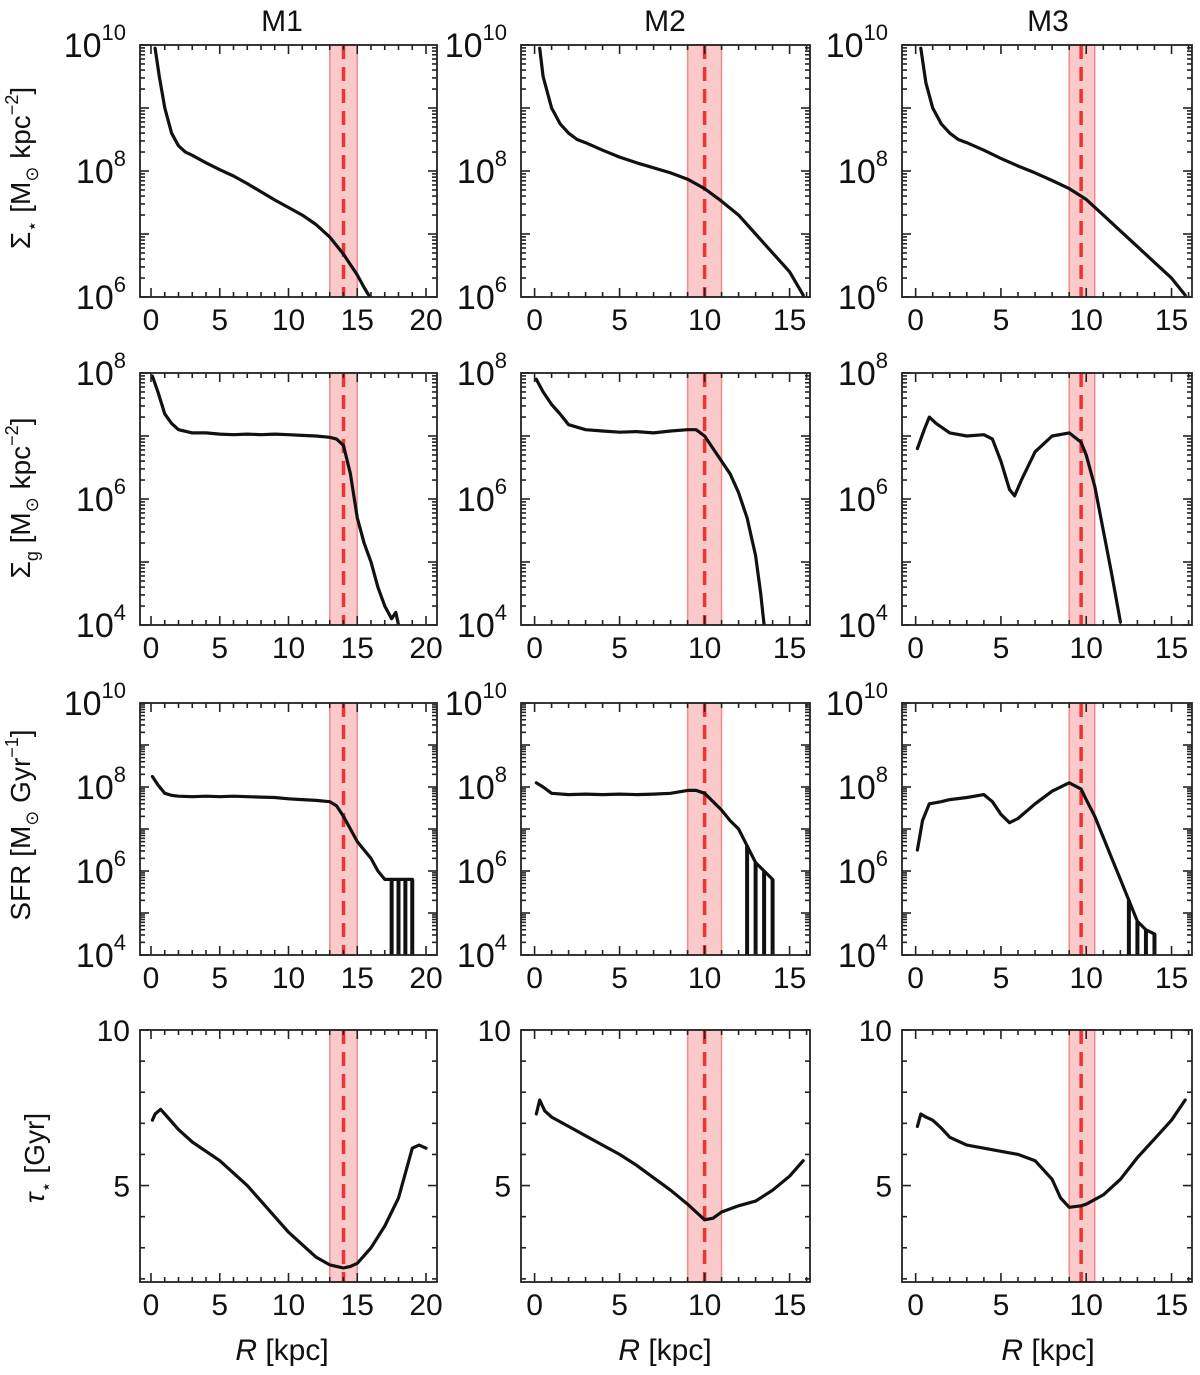  What do you see at coordinates (20, 201) in the screenshot?
I see `y-label-unit-pre: [M` at bounding box center [20, 201].